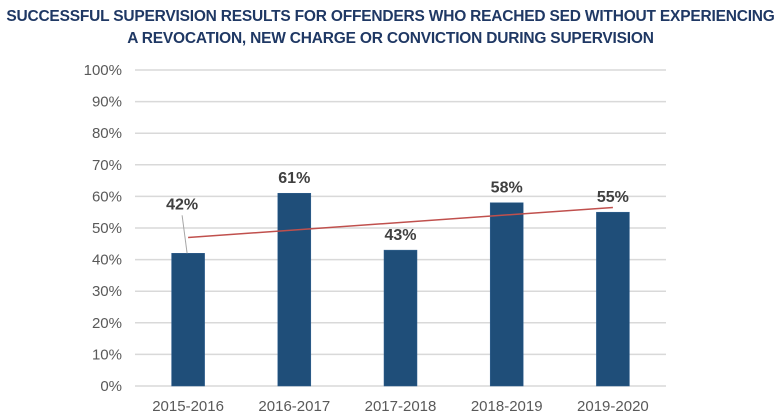  I want to click on trendline, so click(400, 222).